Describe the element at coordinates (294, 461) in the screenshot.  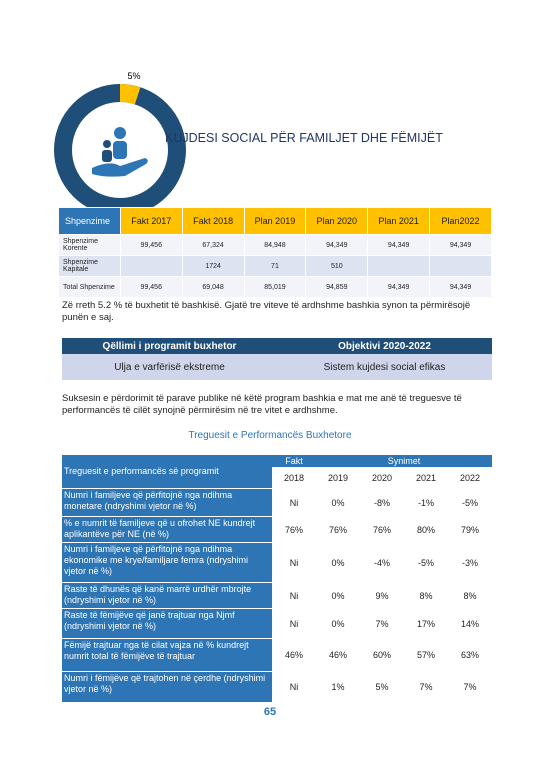
I see `header-cell: Fakt` at that location.